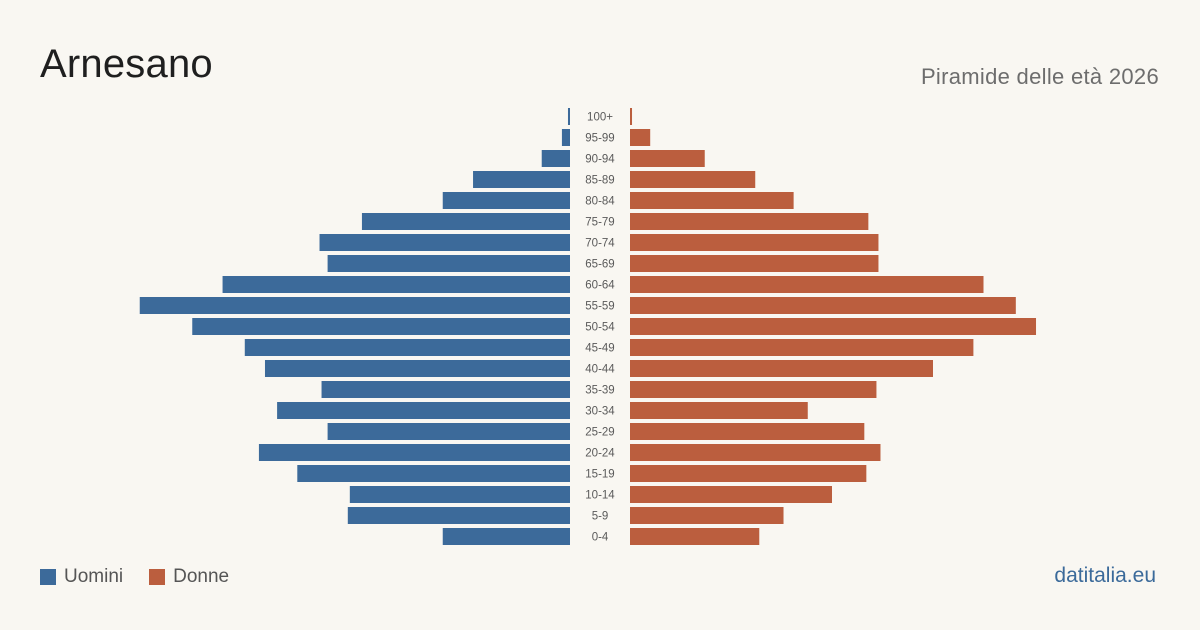 Image resolution: width=1200 pixels, height=630 pixels. What do you see at coordinates (568, 116) in the screenshot?
I see `bar-men-100plus` at bounding box center [568, 116].